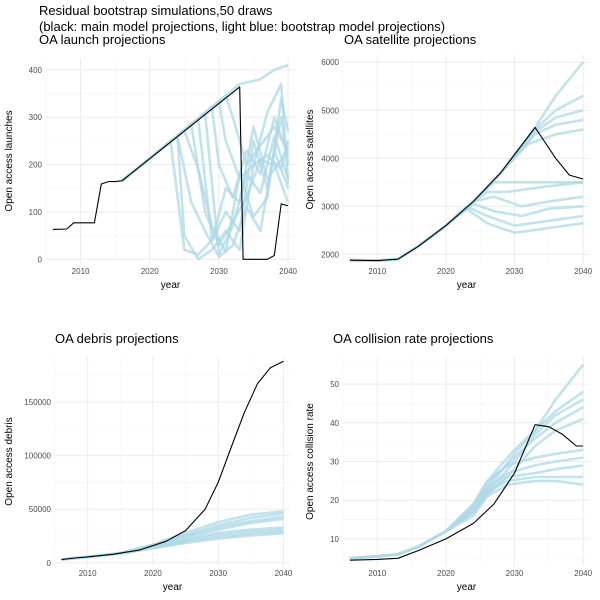 The width and height of the screenshot is (600, 600). What do you see at coordinates (9, 160) in the screenshot?
I see `y-axis-title: Open access launches` at bounding box center [9, 160].